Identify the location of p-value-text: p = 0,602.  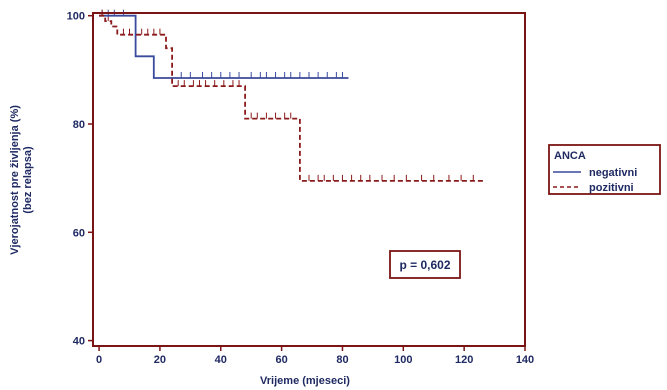
(424, 265).